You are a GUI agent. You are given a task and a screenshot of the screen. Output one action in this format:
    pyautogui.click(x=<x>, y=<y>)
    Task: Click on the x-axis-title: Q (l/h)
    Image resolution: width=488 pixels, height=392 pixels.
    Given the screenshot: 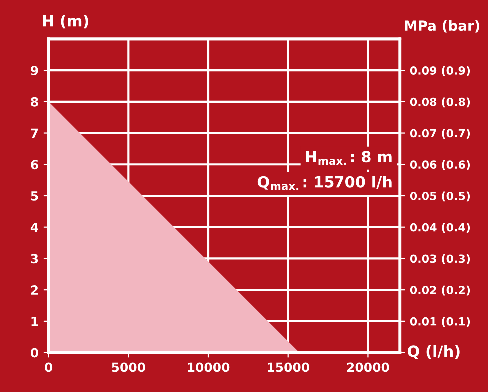 What is the action you would take?
    pyautogui.click(x=434, y=352)
    